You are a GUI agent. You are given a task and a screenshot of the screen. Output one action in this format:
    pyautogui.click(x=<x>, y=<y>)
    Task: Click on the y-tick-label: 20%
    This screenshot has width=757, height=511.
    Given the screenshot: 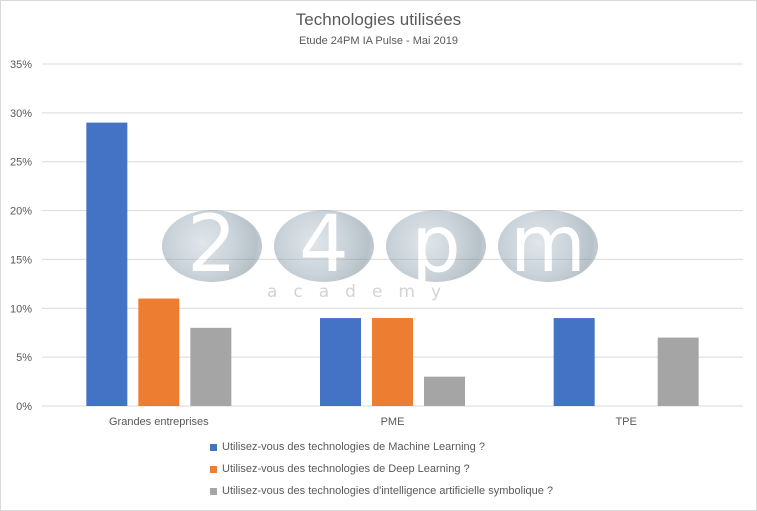 What is the action you would take?
    pyautogui.click(x=21, y=212)
    